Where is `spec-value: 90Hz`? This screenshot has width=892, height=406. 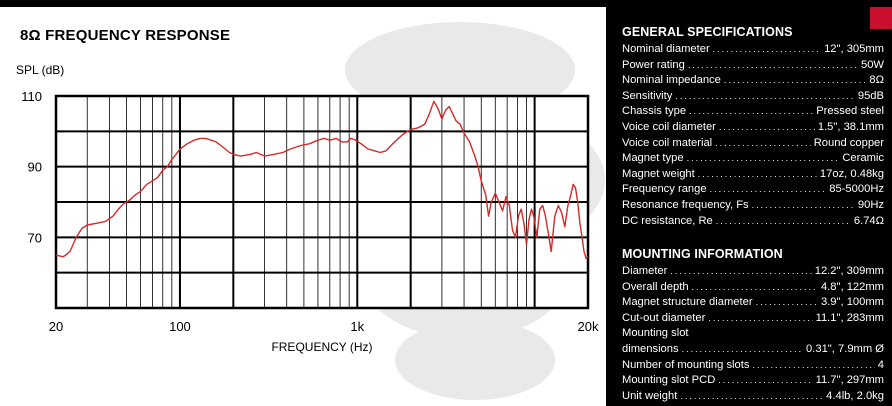 spec-value: 90Hz is located at coordinates (870, 204).